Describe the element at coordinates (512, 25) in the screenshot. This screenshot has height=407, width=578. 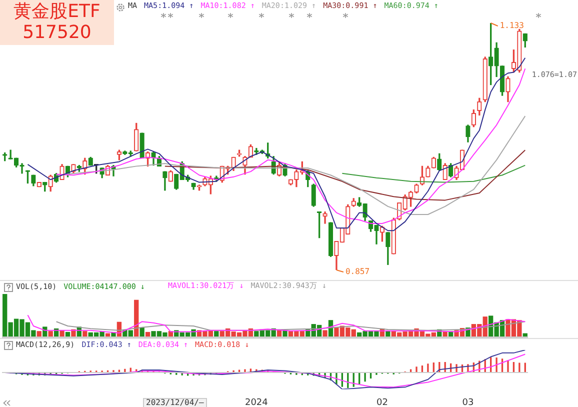
I see `annotation: 1.133` at that location.